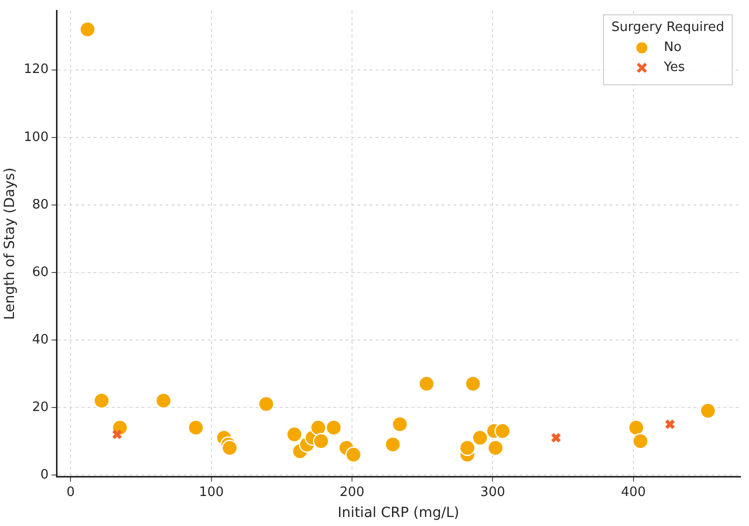 The width and height of the screenshot is (749, 526). Describe the element at coordinates (36, 70) in the screenshot. I see `y-tick-label: 120` at that location.